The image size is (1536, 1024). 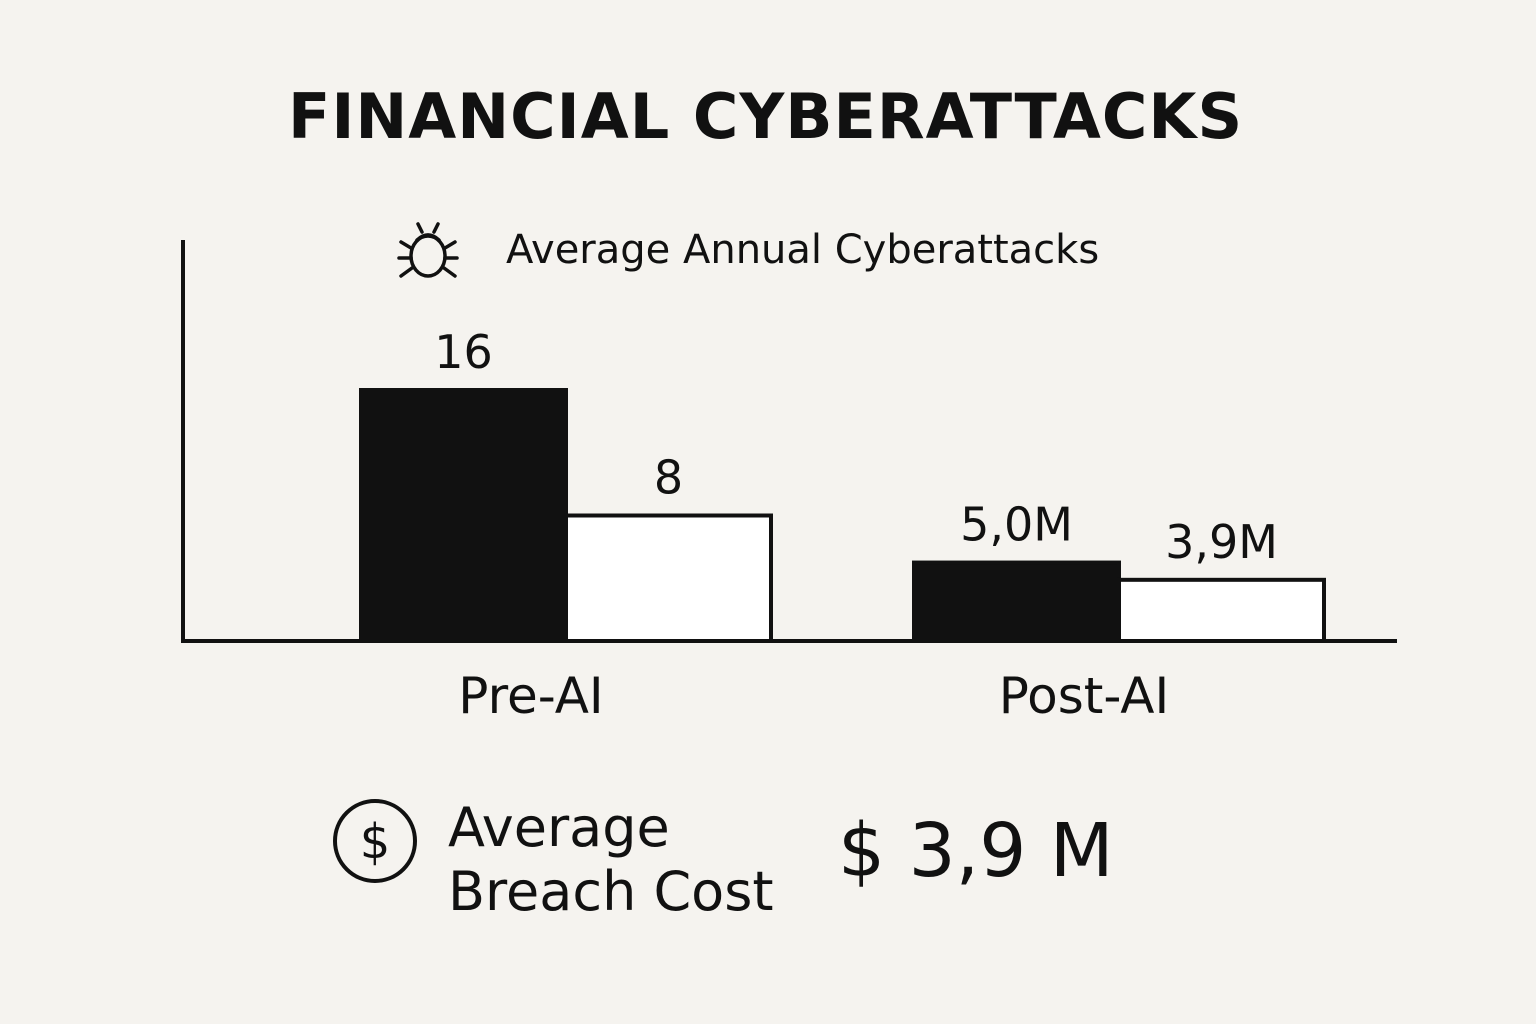 I want to click on data-label-pre-ai-1: 16, so click(x=463, y=352).